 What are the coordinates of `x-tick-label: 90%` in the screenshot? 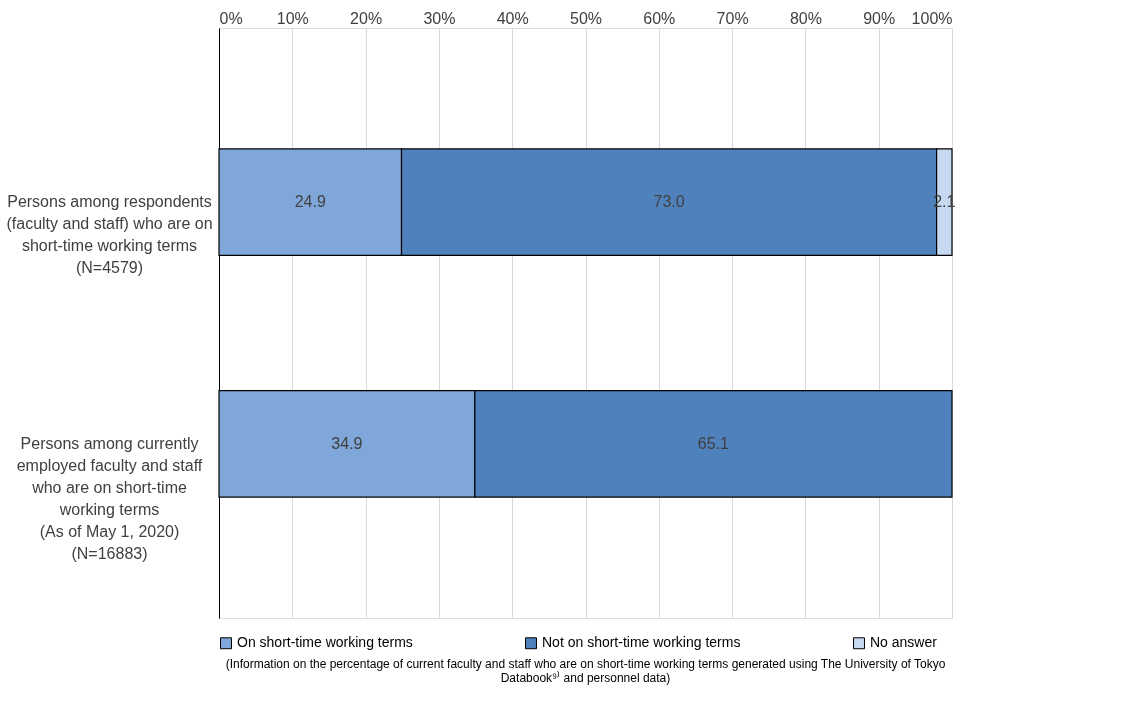 It's located at (879, 18).